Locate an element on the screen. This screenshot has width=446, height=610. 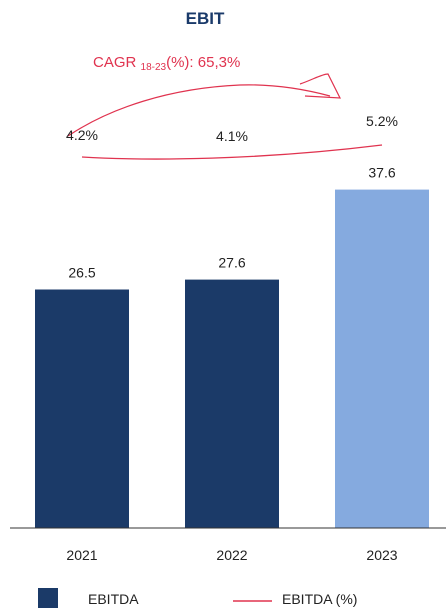
x-tick-label-2021: 2021 is located at coordinates (81, 555).